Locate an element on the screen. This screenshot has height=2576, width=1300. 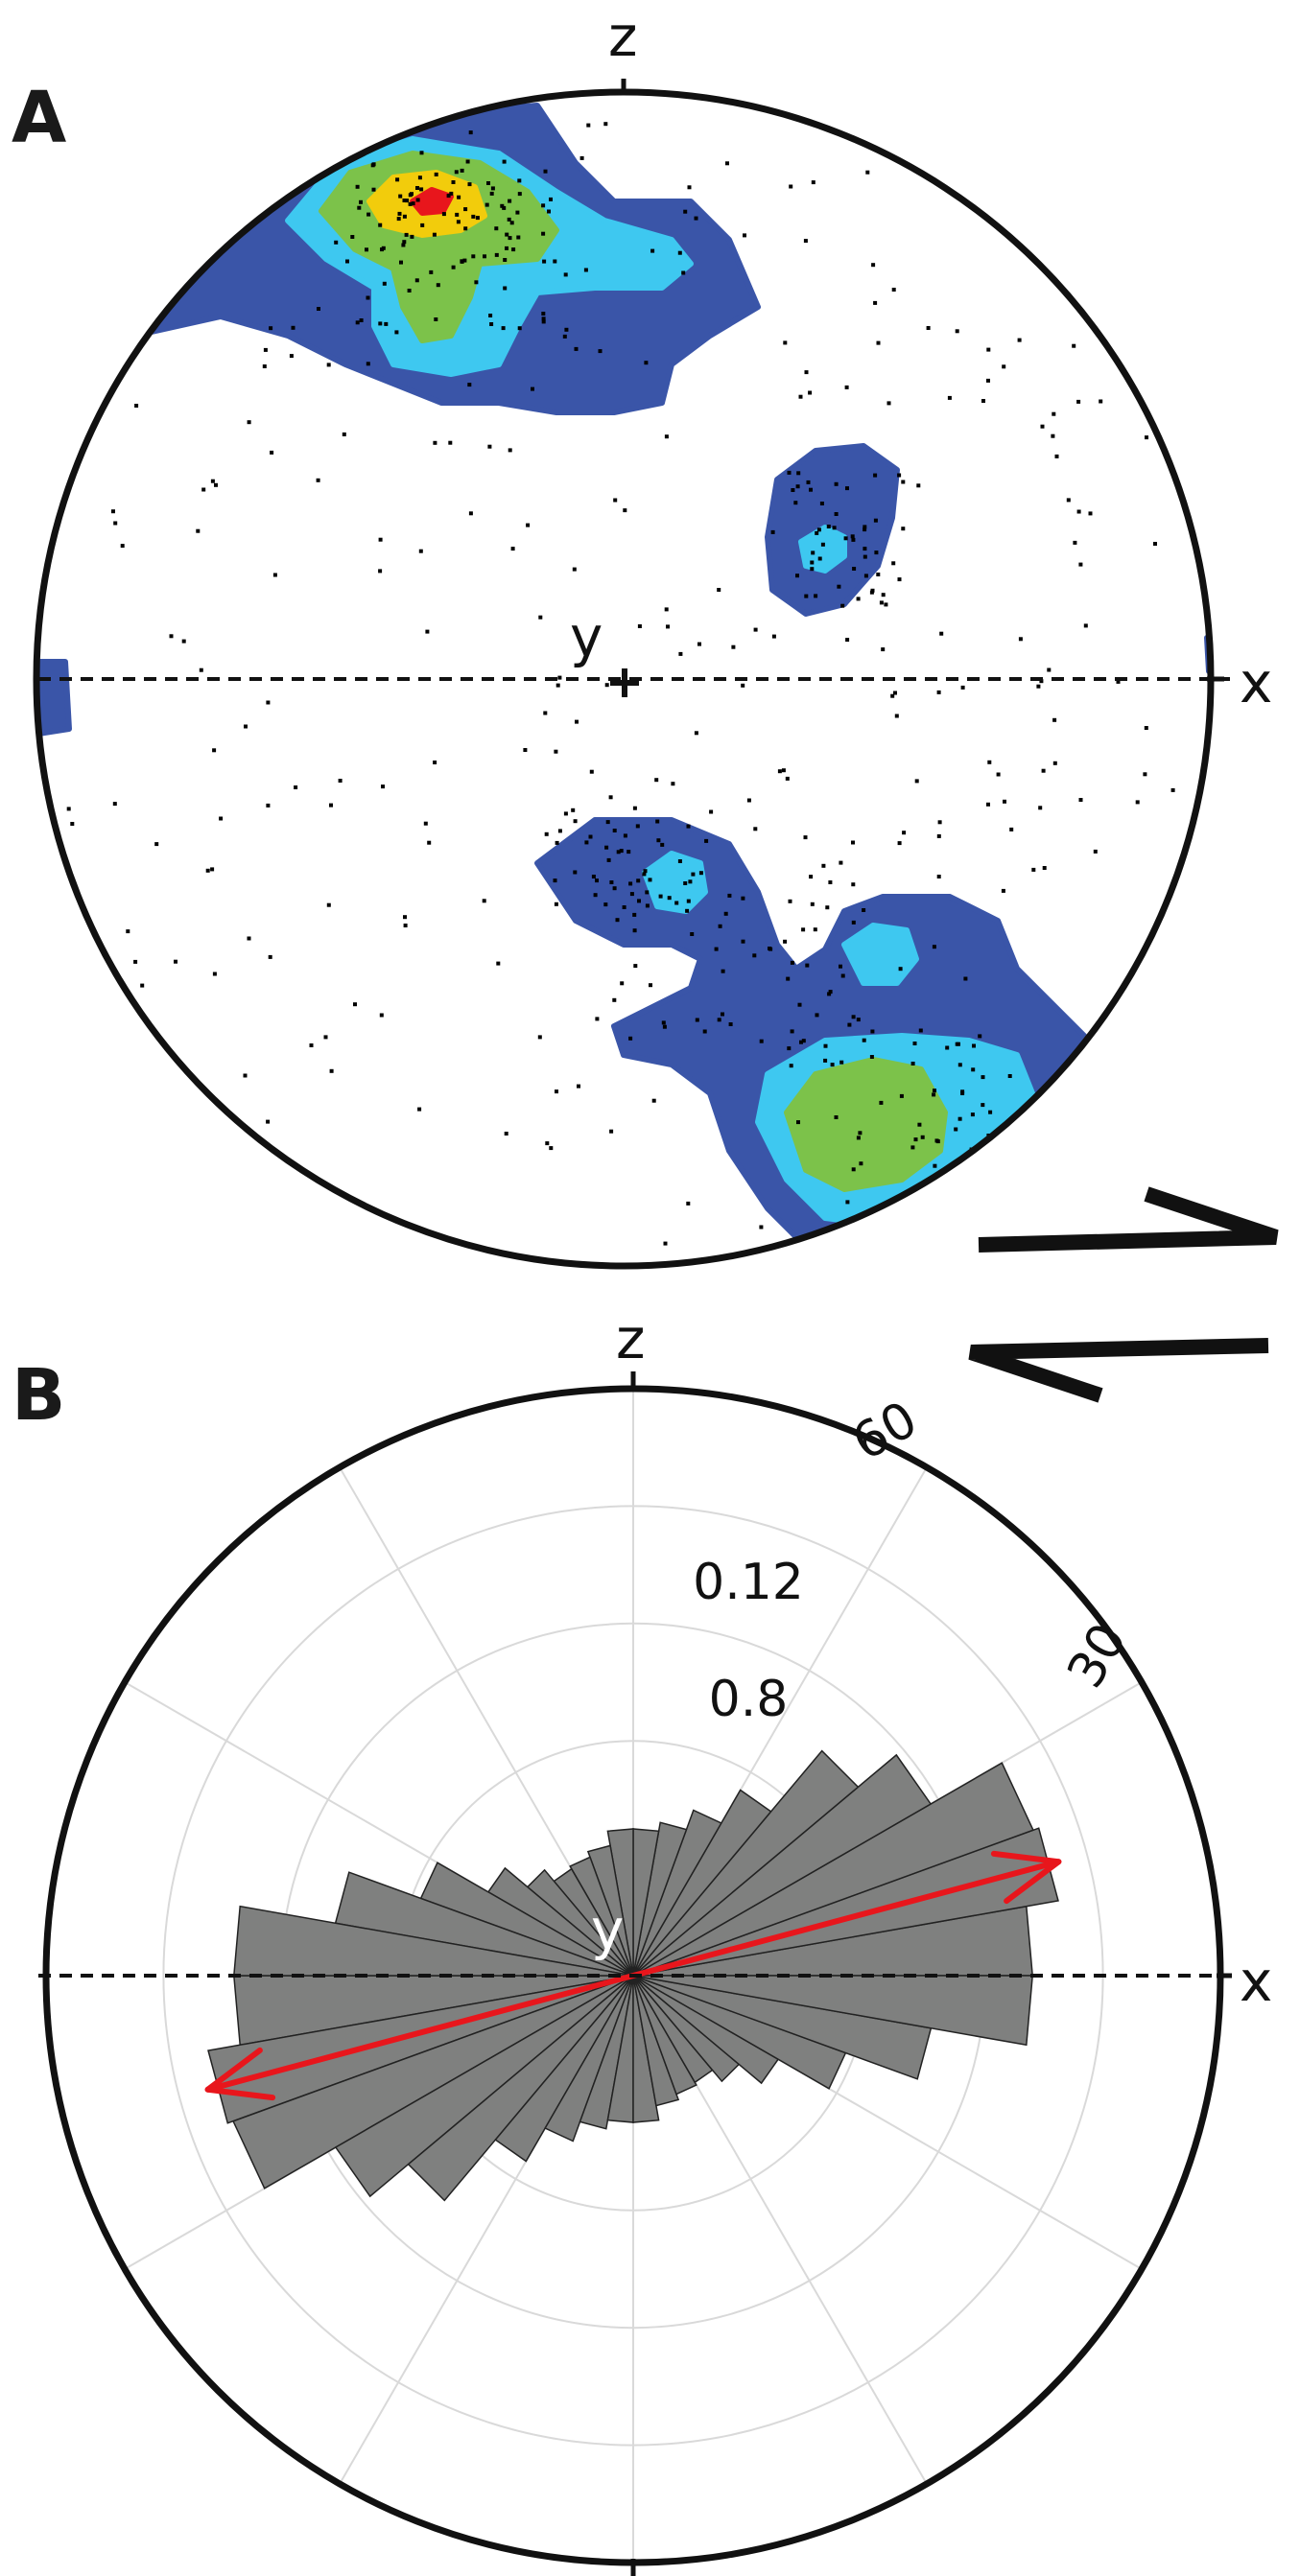
contour-region is located at coordinates (54, 698).